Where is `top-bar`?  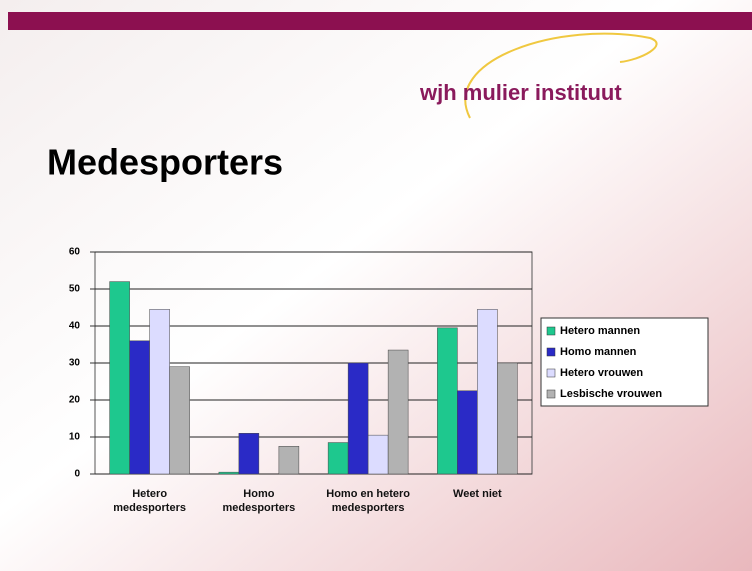 top-bar is located at coordinates (380, 21).